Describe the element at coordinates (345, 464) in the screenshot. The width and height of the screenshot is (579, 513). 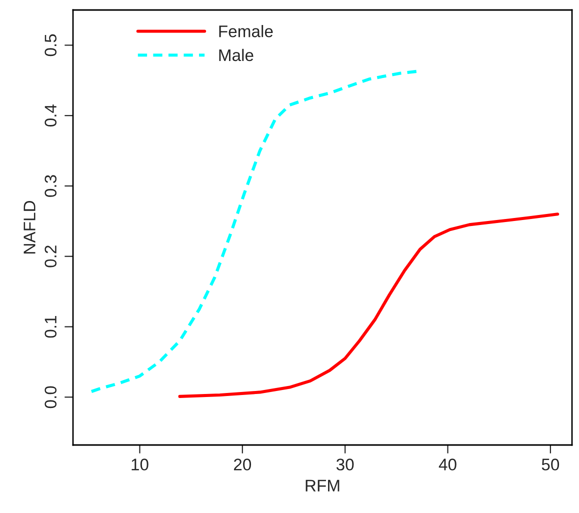
I see `x-tick-label: 30` at that location.